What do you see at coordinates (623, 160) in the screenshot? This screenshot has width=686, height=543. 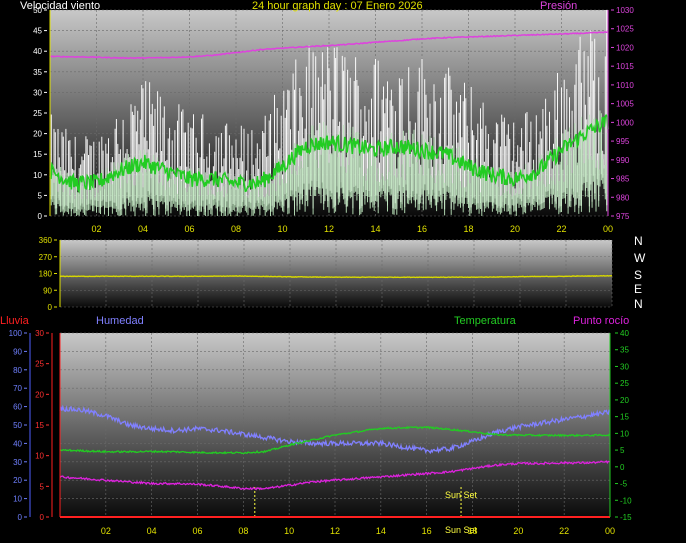 I see `wind-right-ytick-990: 990` at bounding box center [623, 160].